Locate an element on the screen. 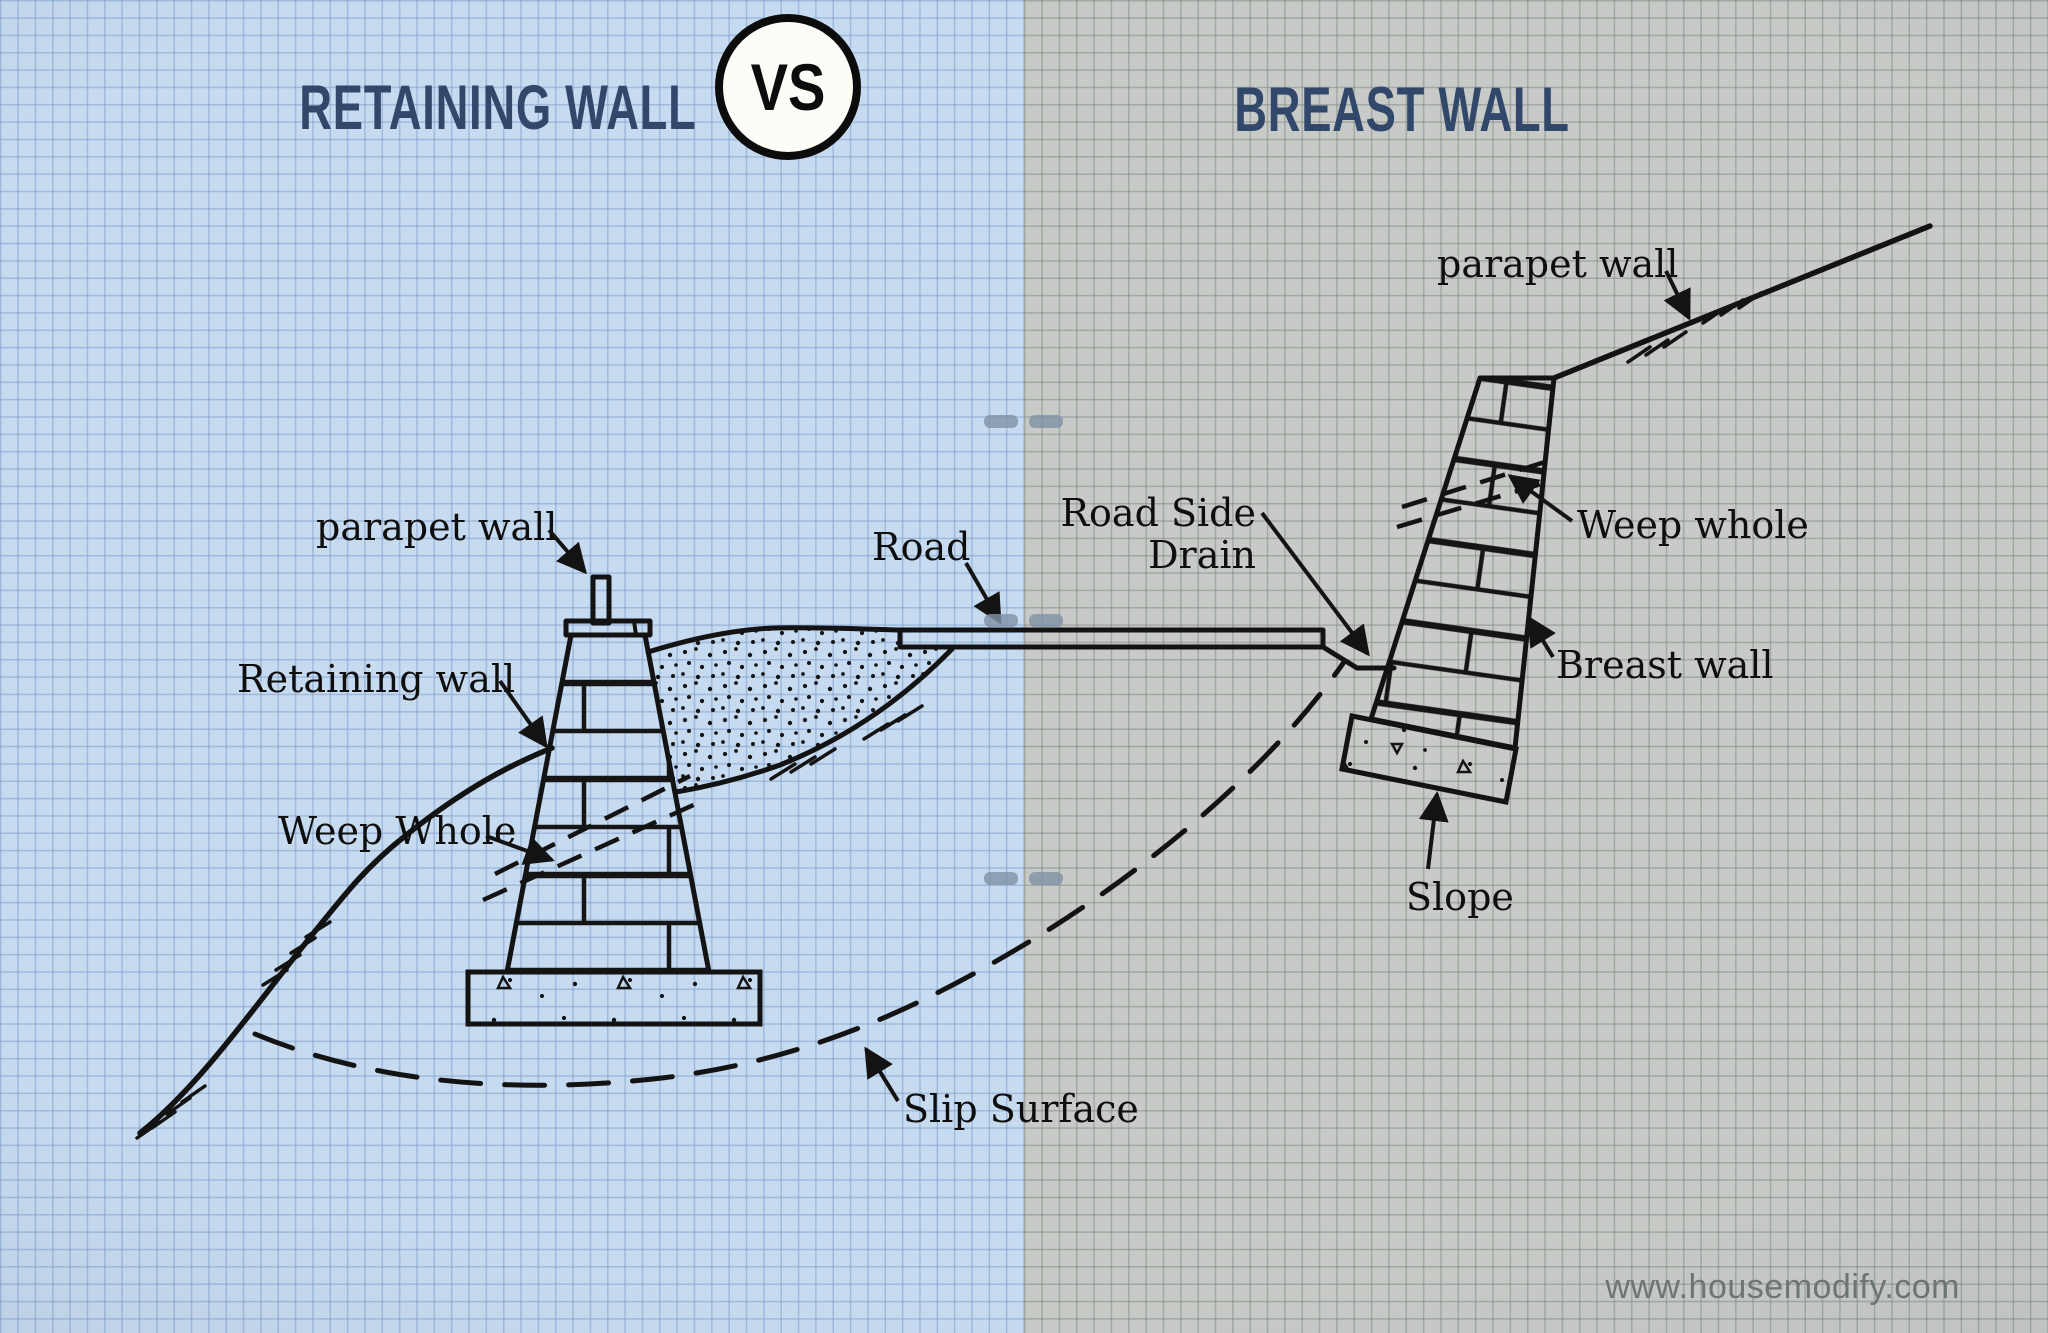 The height and width of the screenshot is (1333, 2048). weep-holes-left is located at coordinates (591, 838).